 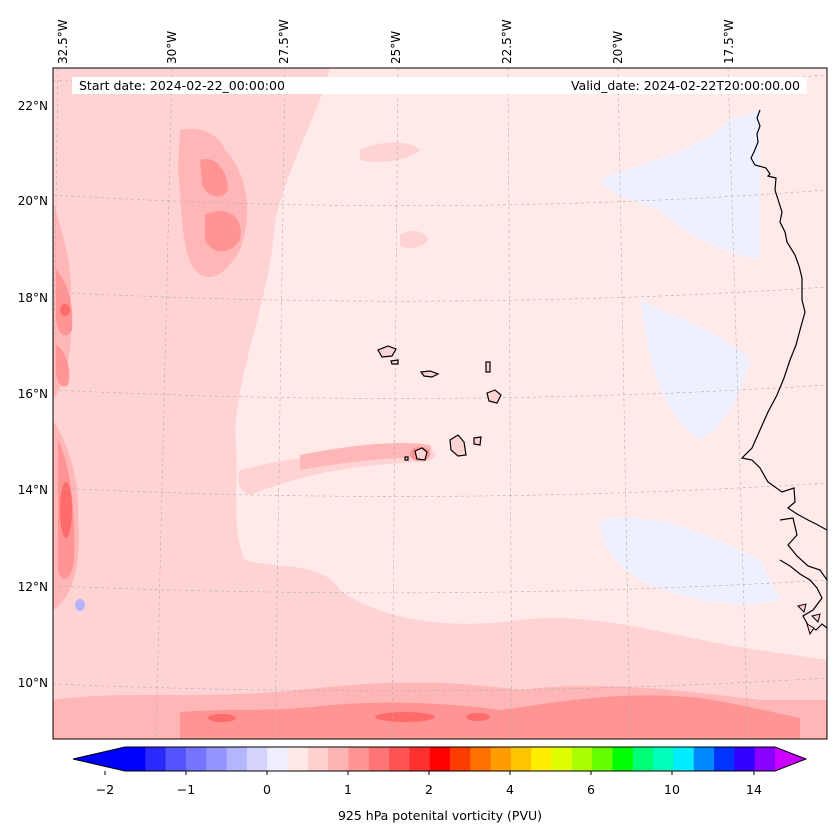 I want to click on colorbar-under-arrow, so click(x=99, y=759).